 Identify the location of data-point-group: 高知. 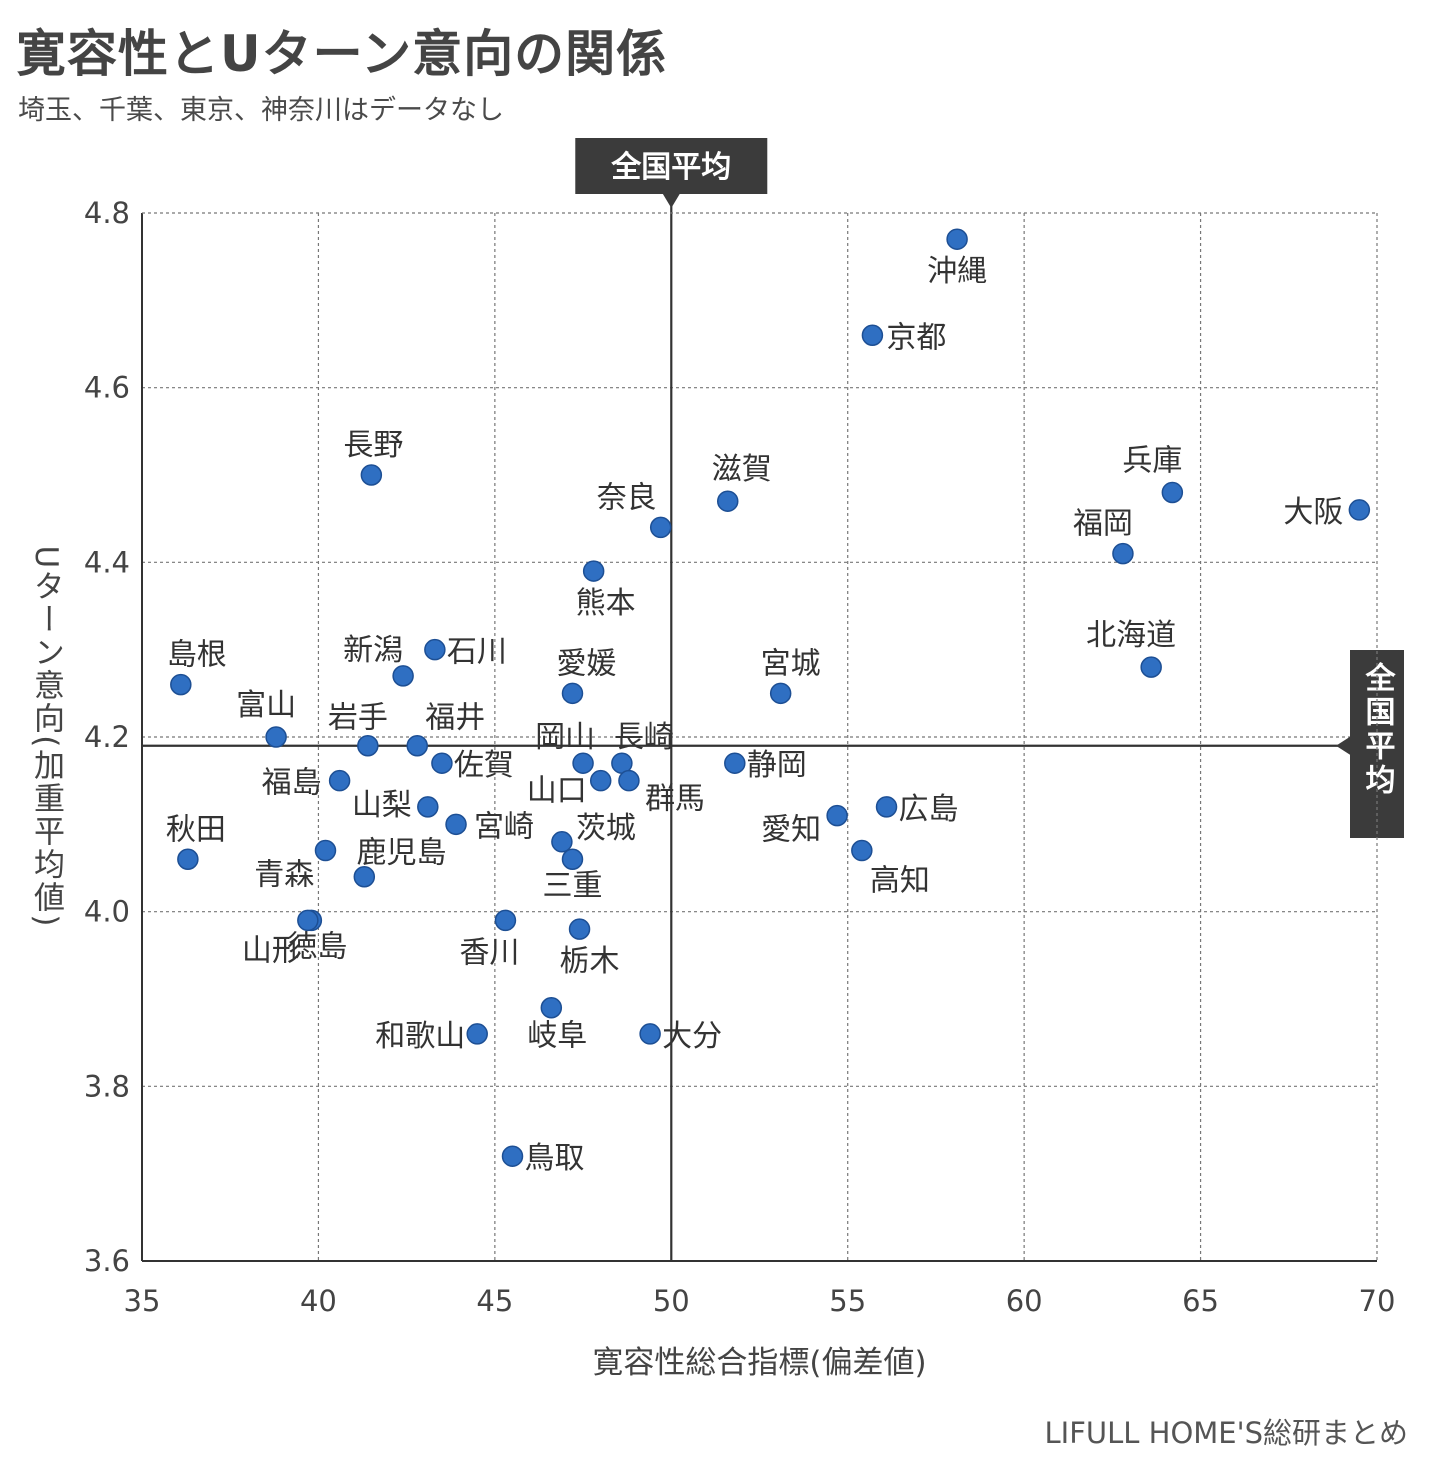
(890, 869).